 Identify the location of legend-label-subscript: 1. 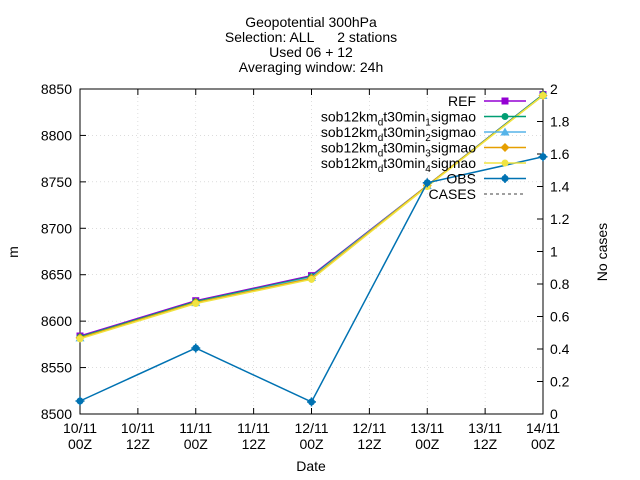
(428, 123).